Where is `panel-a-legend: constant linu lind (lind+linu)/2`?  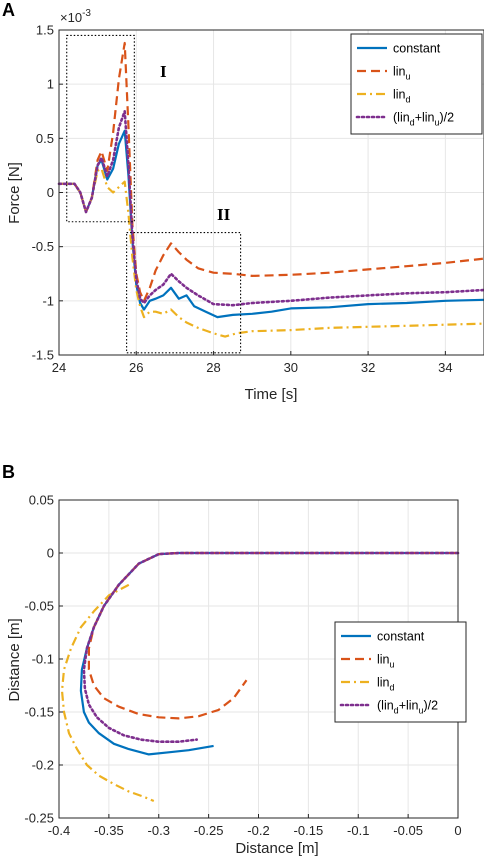
panel-a-legend: constant linu lind (lind+linu)/2 is located at coordinates (416, 84).